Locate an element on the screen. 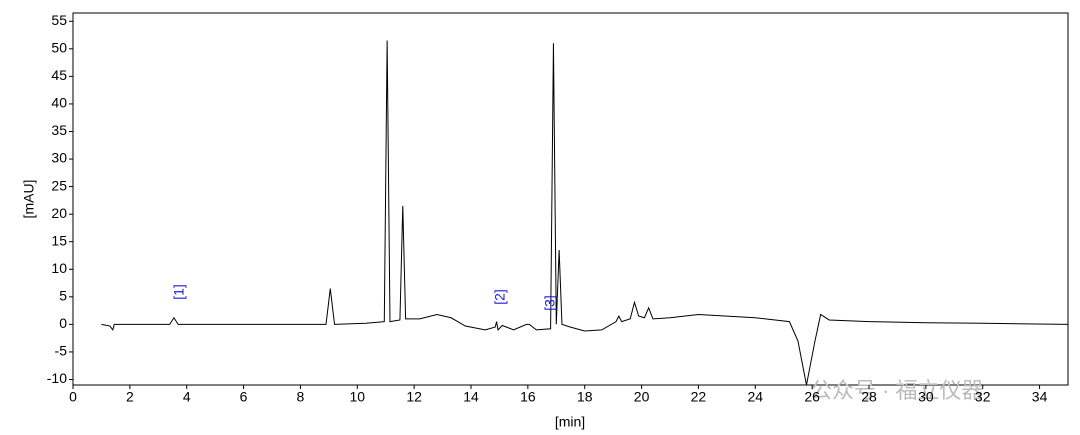  x-tick-label: 8 is located at coordinates (301, 397).